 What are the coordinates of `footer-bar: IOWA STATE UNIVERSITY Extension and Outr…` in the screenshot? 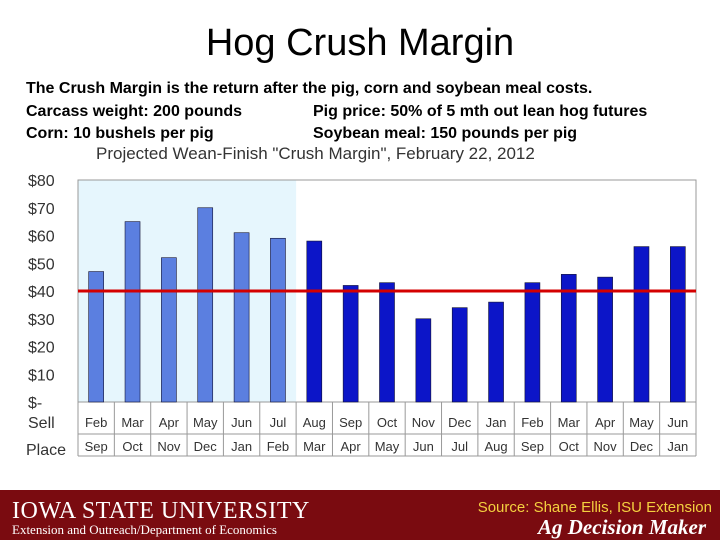 It's located at (360, 515).